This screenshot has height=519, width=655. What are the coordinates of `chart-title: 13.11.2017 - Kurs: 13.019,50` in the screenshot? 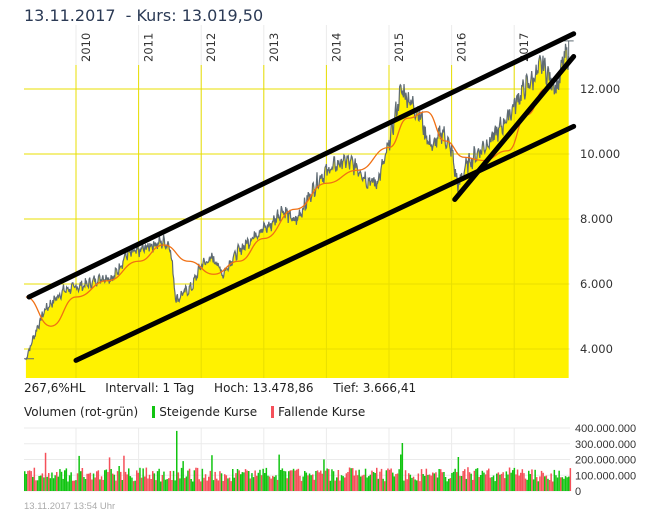 It's located at (143, 15).